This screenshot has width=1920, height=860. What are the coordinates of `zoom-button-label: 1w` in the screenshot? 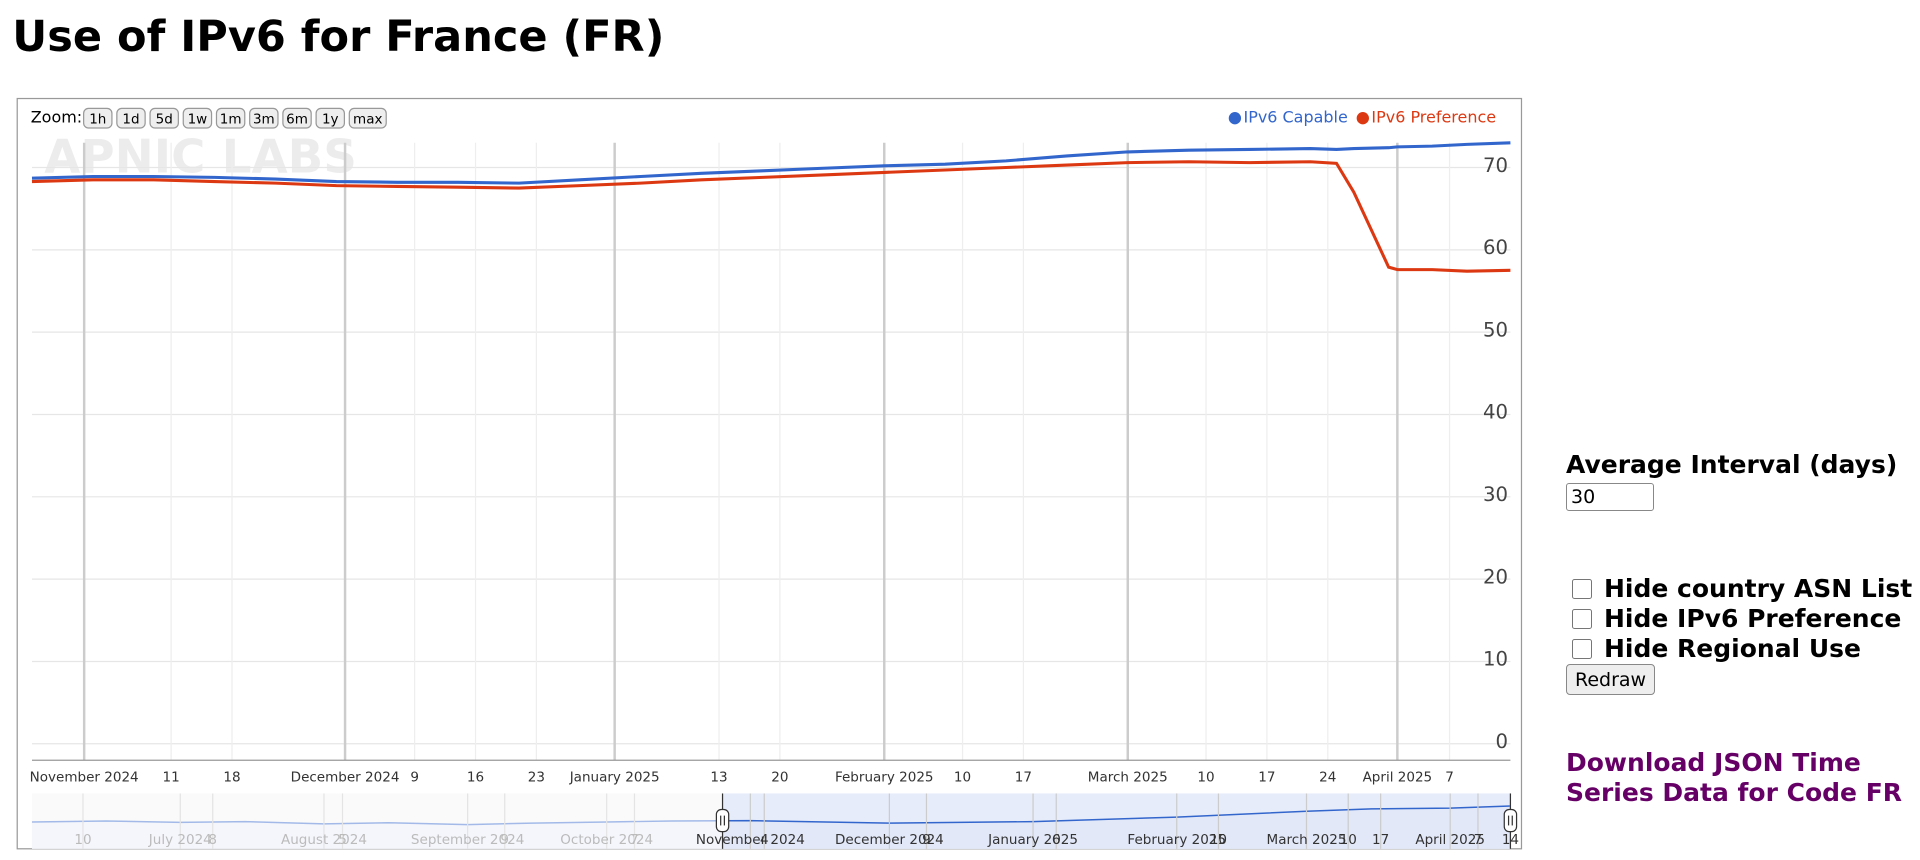 It's located at (198, 119).